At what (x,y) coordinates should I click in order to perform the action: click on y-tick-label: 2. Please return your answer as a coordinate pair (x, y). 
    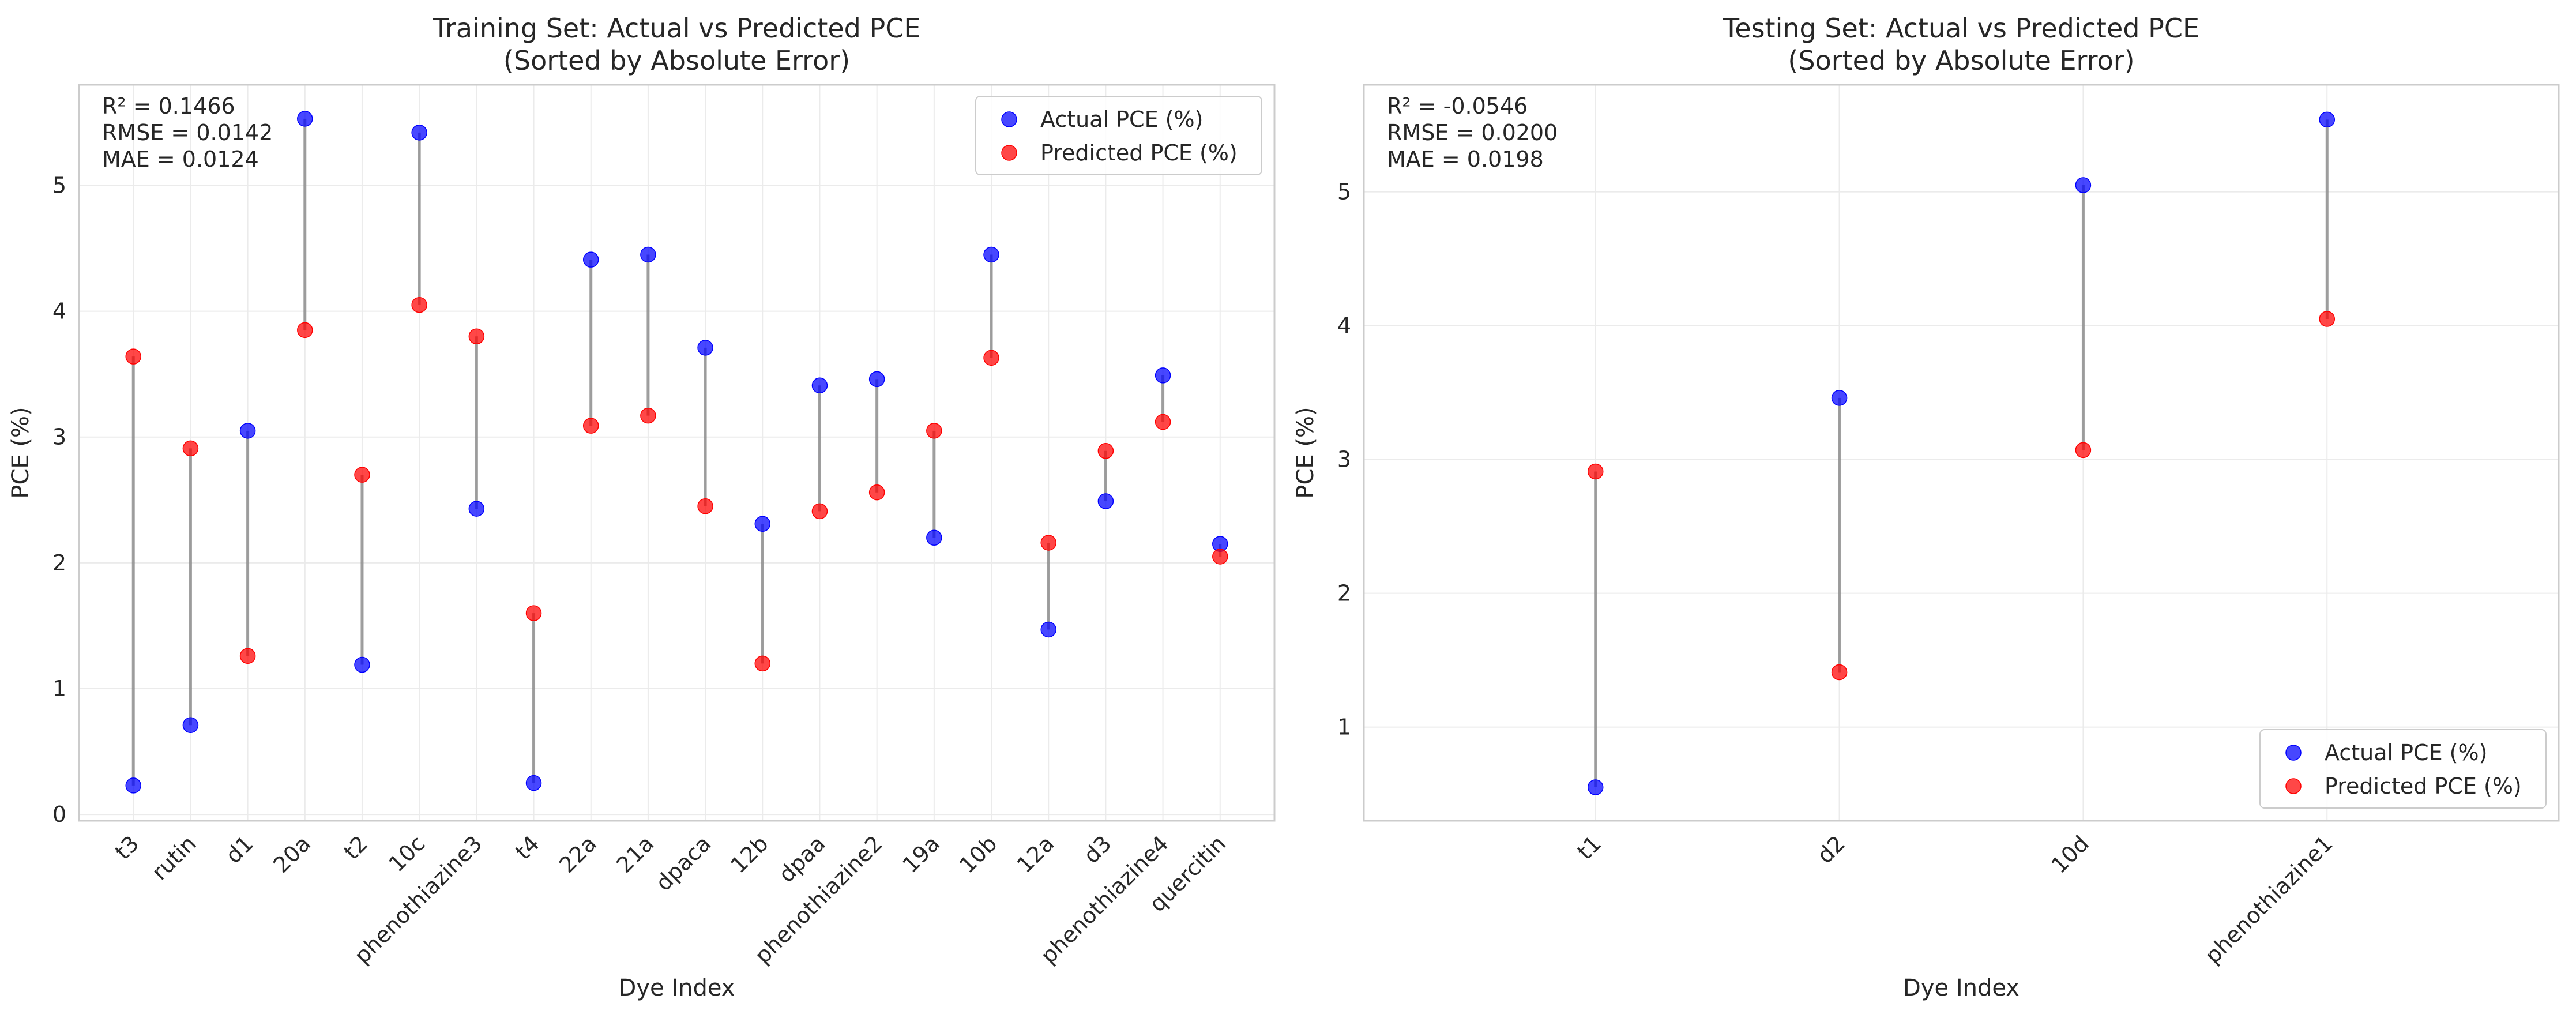
    Looking at the image, I should click on (59, 563).